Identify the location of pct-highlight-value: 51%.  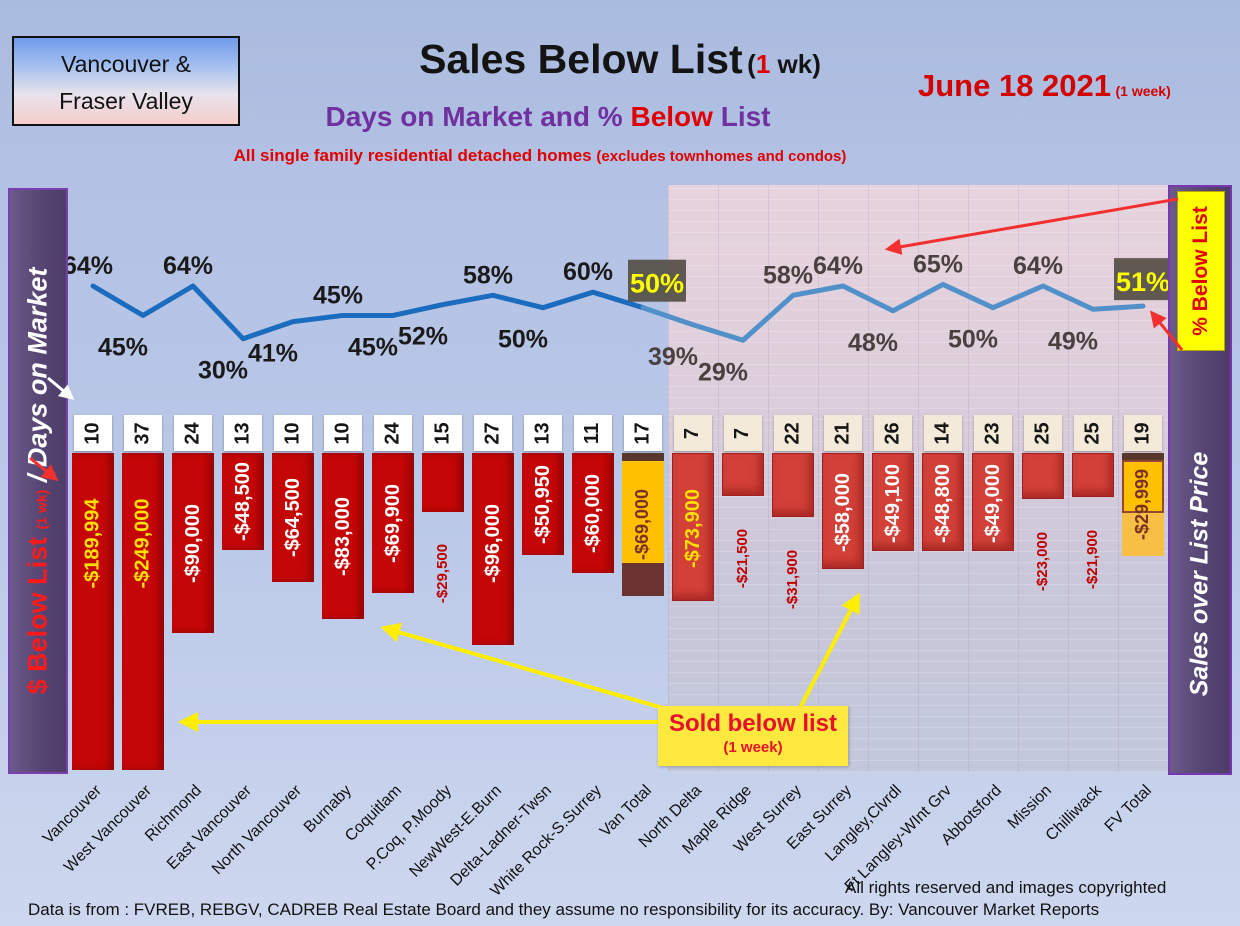
(1142, 282).